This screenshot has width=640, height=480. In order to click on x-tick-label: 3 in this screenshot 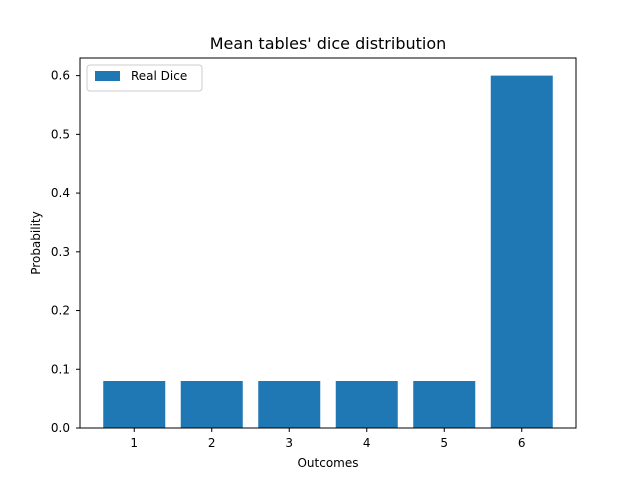, I will do `click(289, 443)`.